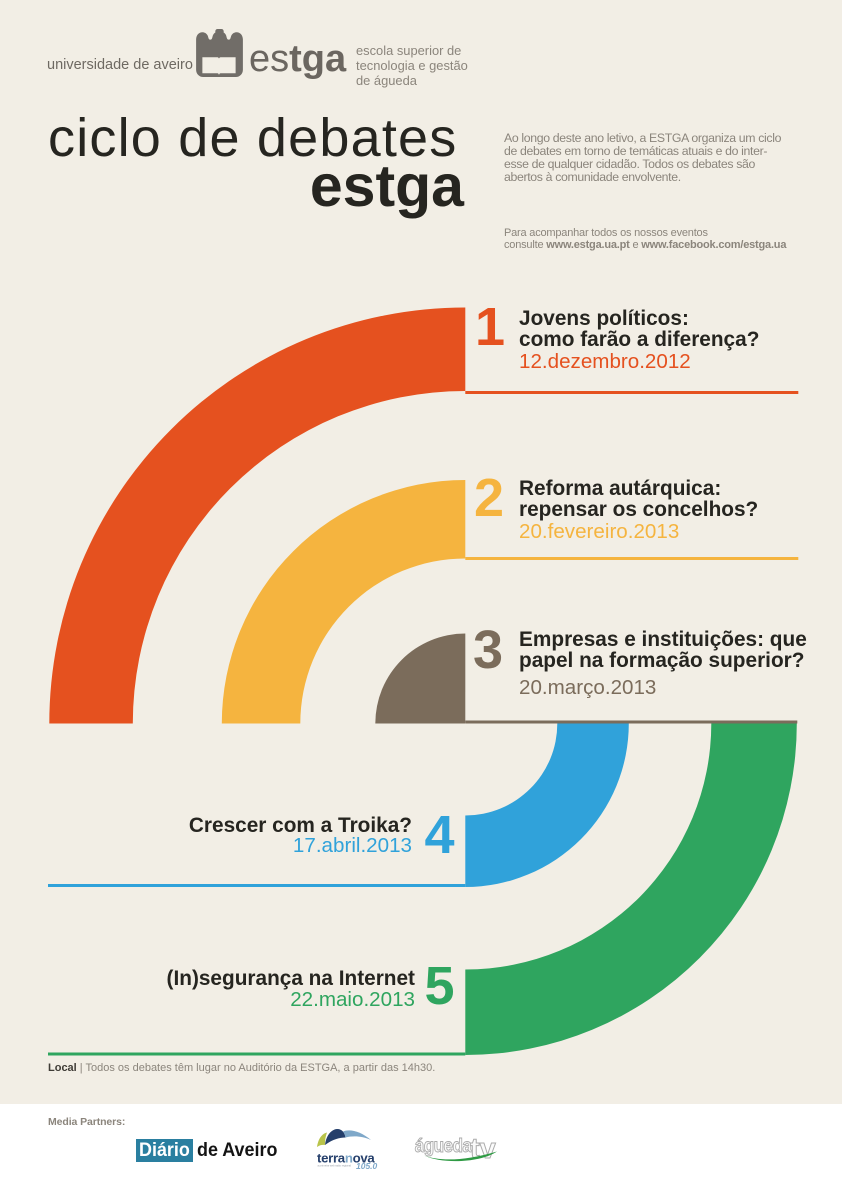  Describe the element at coordinates (335, 1166) in the screenshot. I see `svg-text: a primeira web radio regional` at that location.